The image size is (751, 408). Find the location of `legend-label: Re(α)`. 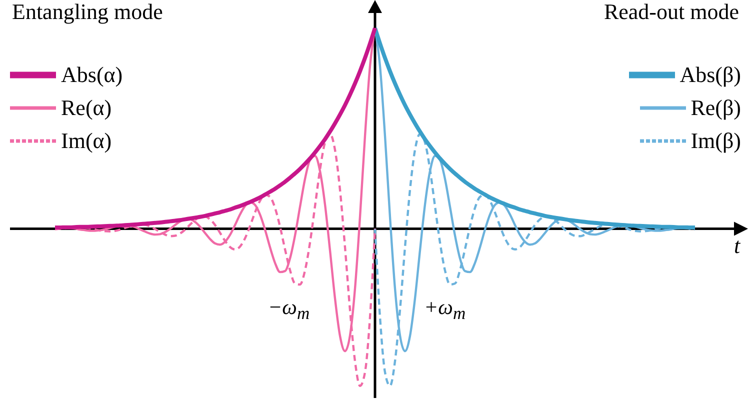

legend-label: Re(α) is located at coordinates (86, 107).